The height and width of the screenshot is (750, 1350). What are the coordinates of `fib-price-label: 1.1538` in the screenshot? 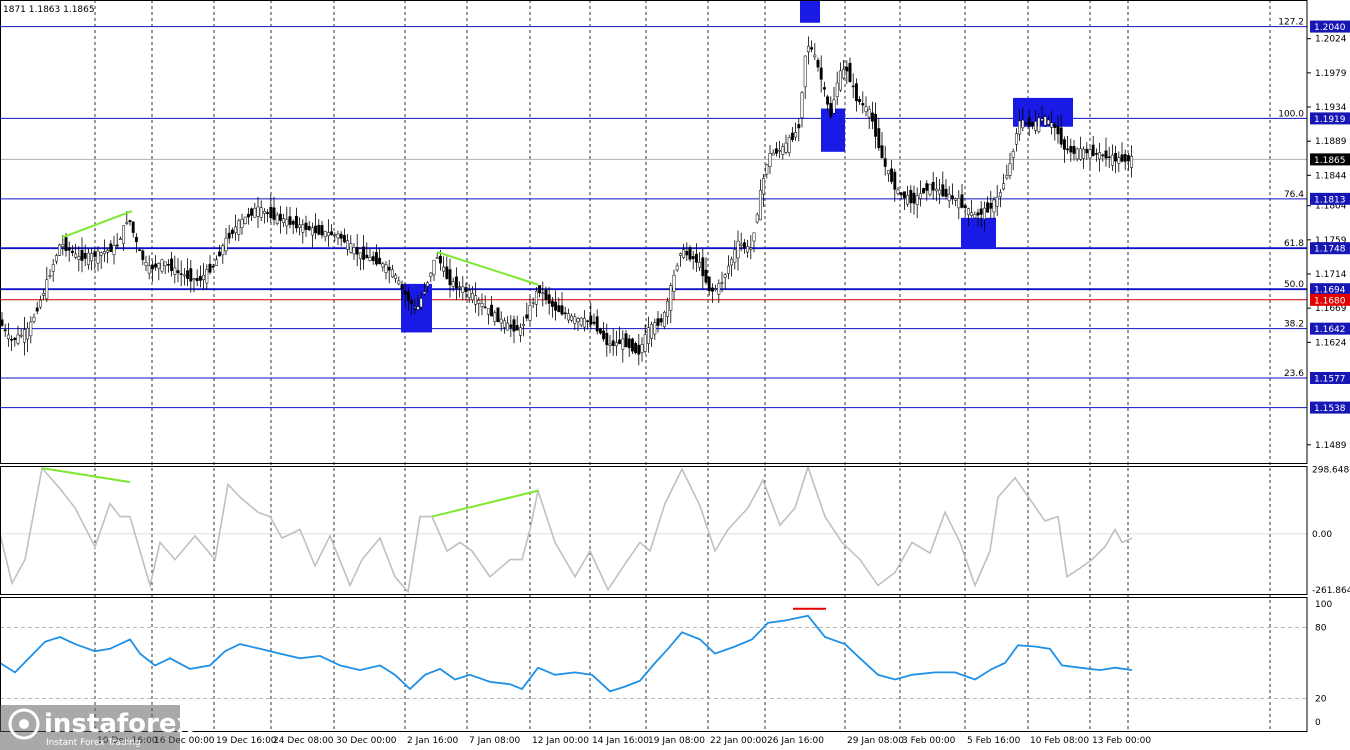 It's located at (1330, 409).